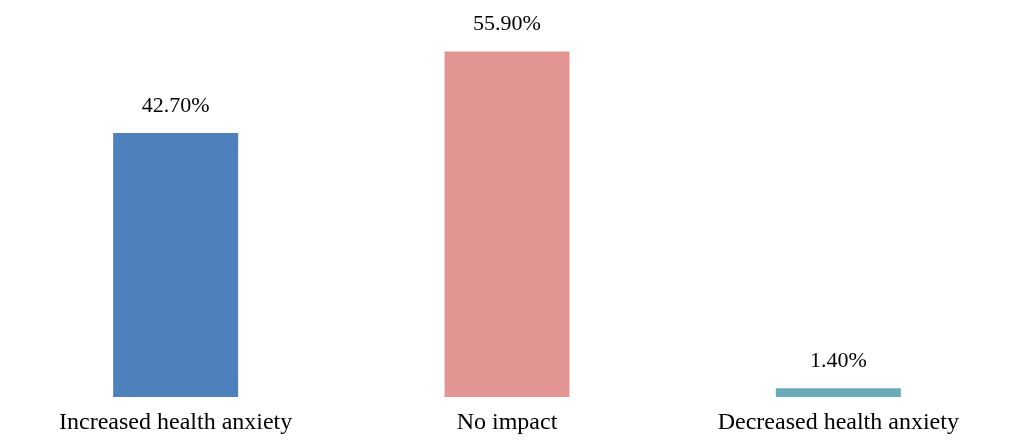 The height and width of the screenshot is (443, 1014). I want to click on data-label: 42.70%, so click(175, 105).